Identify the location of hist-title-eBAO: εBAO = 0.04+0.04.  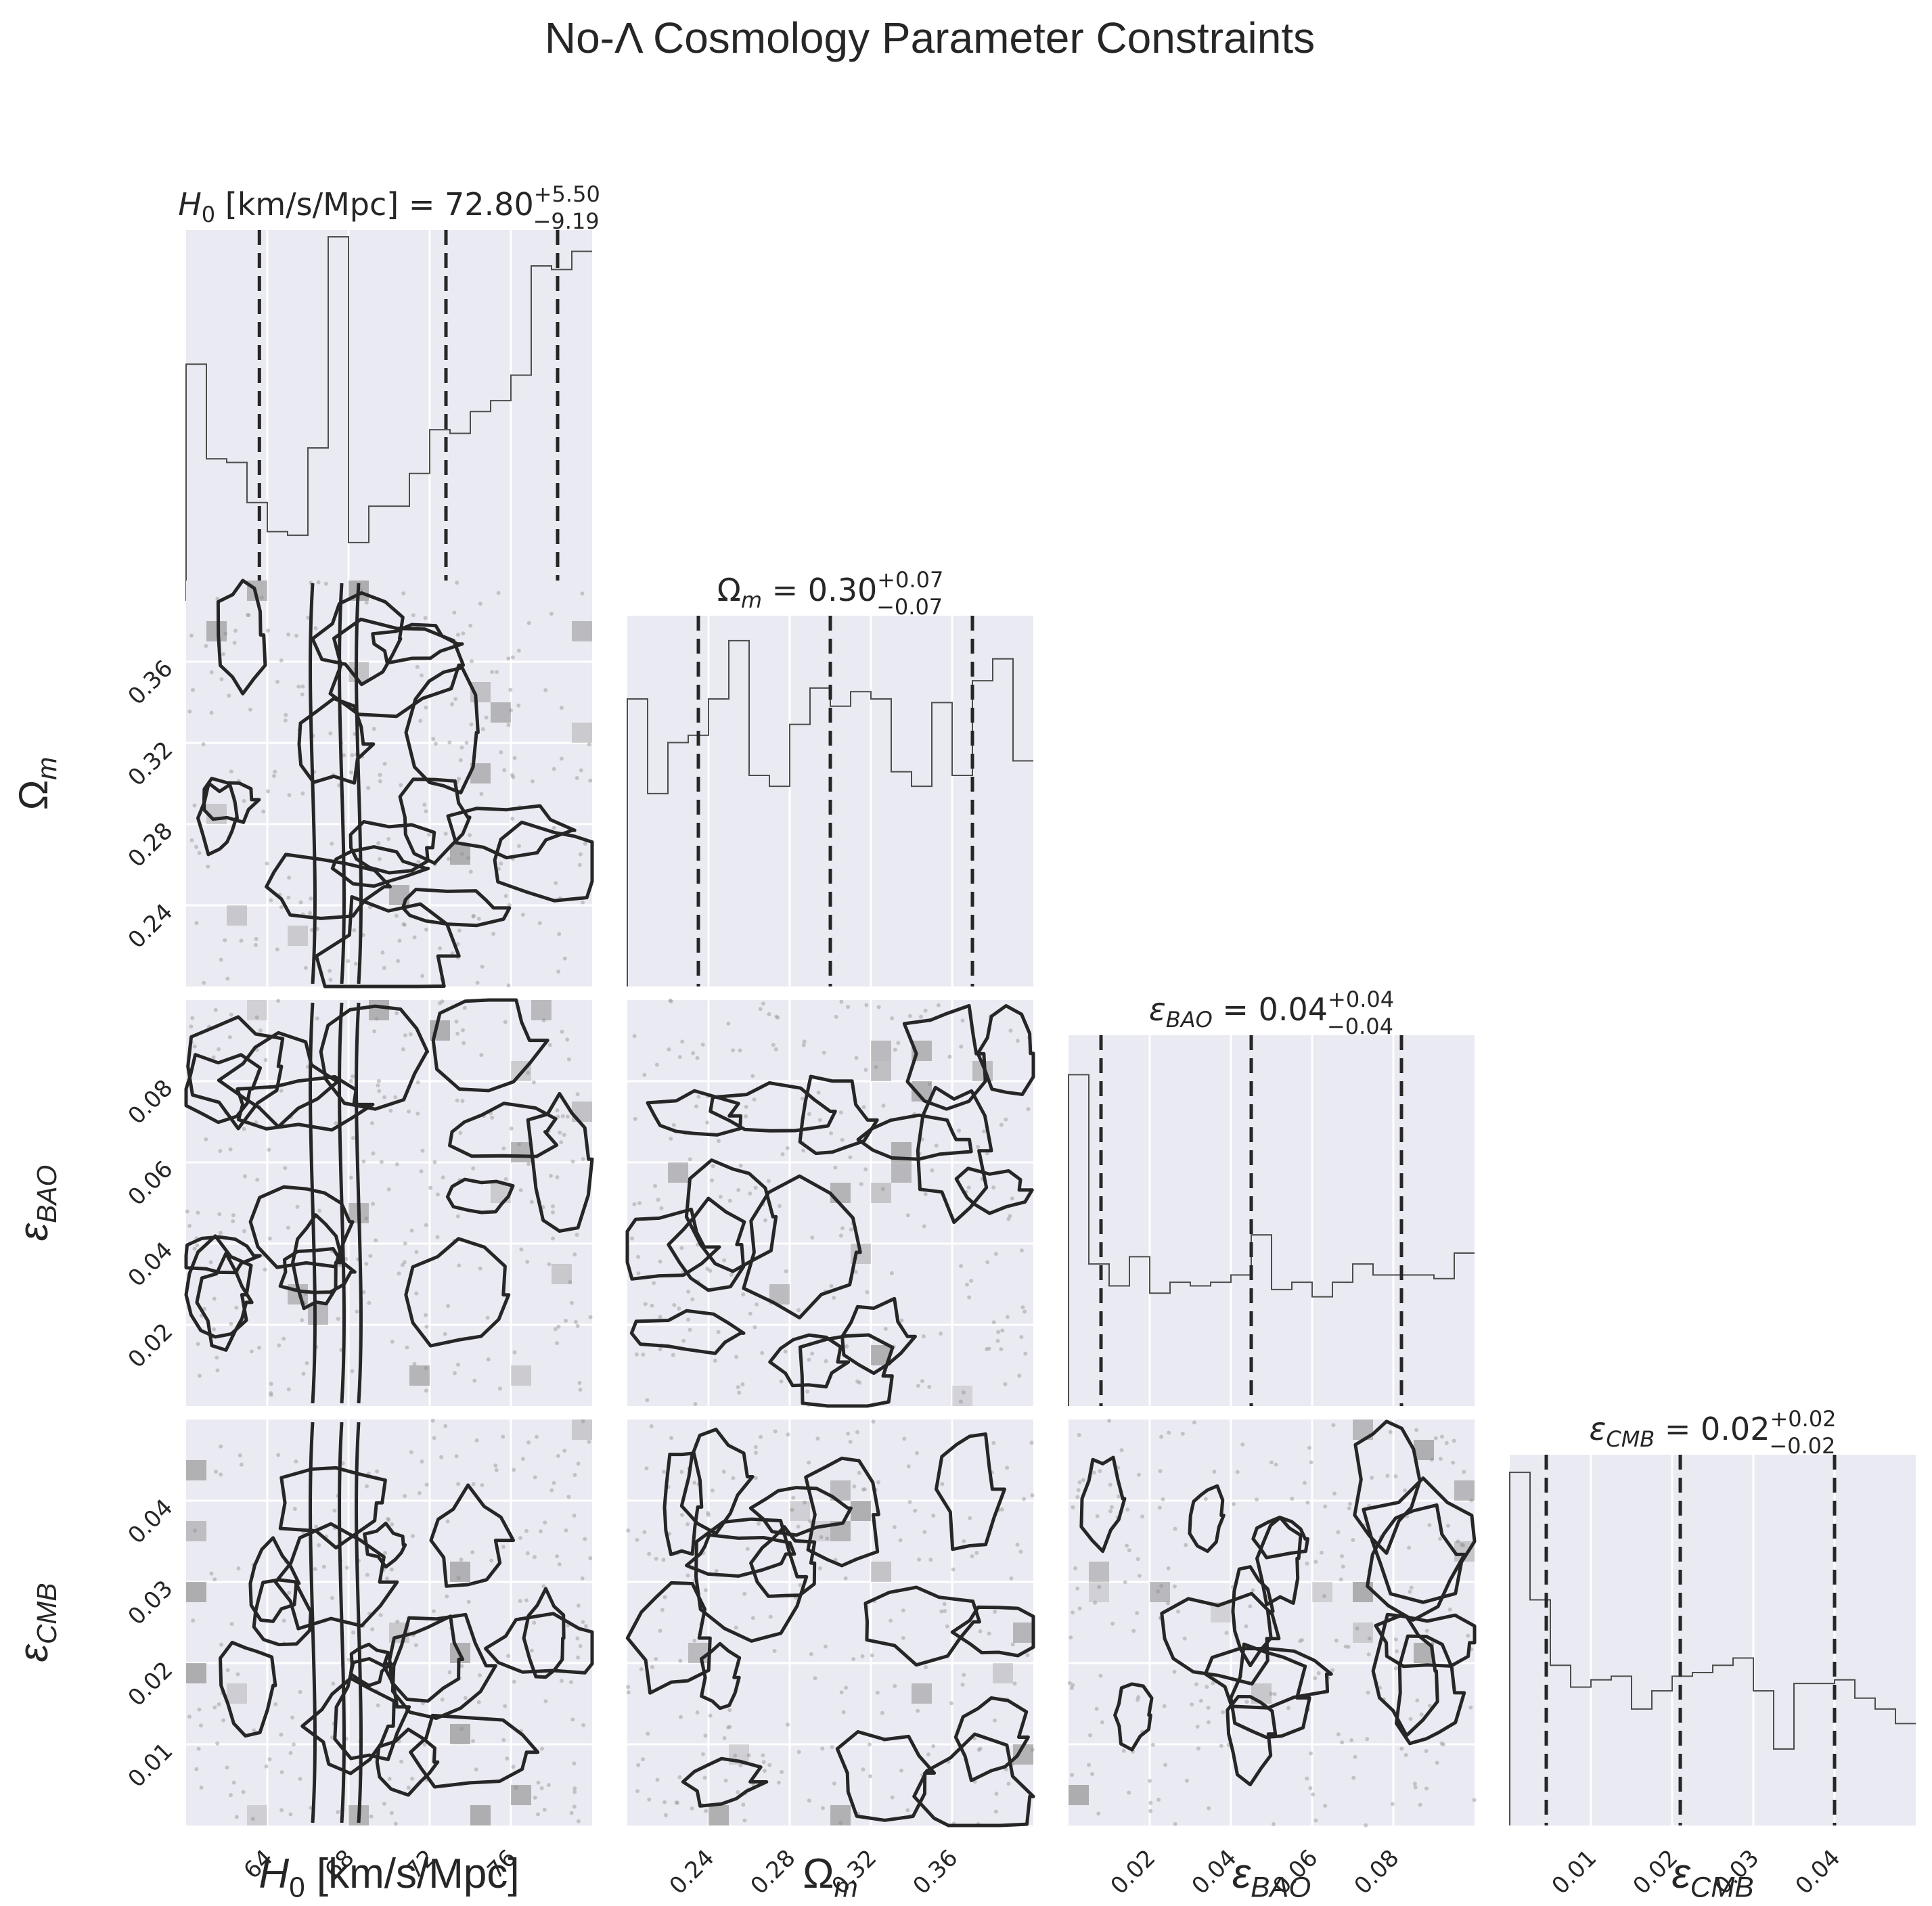
(1271, 1009).